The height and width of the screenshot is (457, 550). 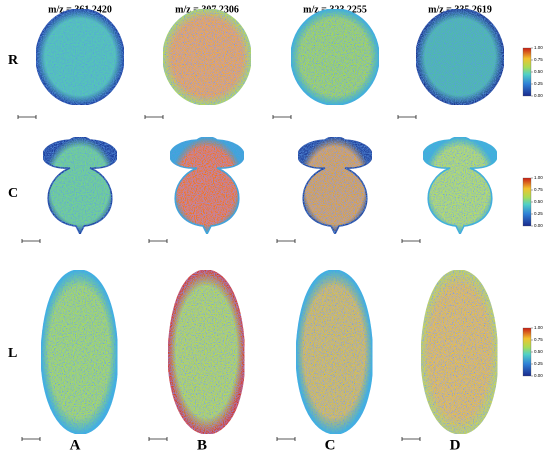 What do you see at coordinates (455, 445) in the screenshot?
I see `column-letter: D` at bounding box center [455, 445].